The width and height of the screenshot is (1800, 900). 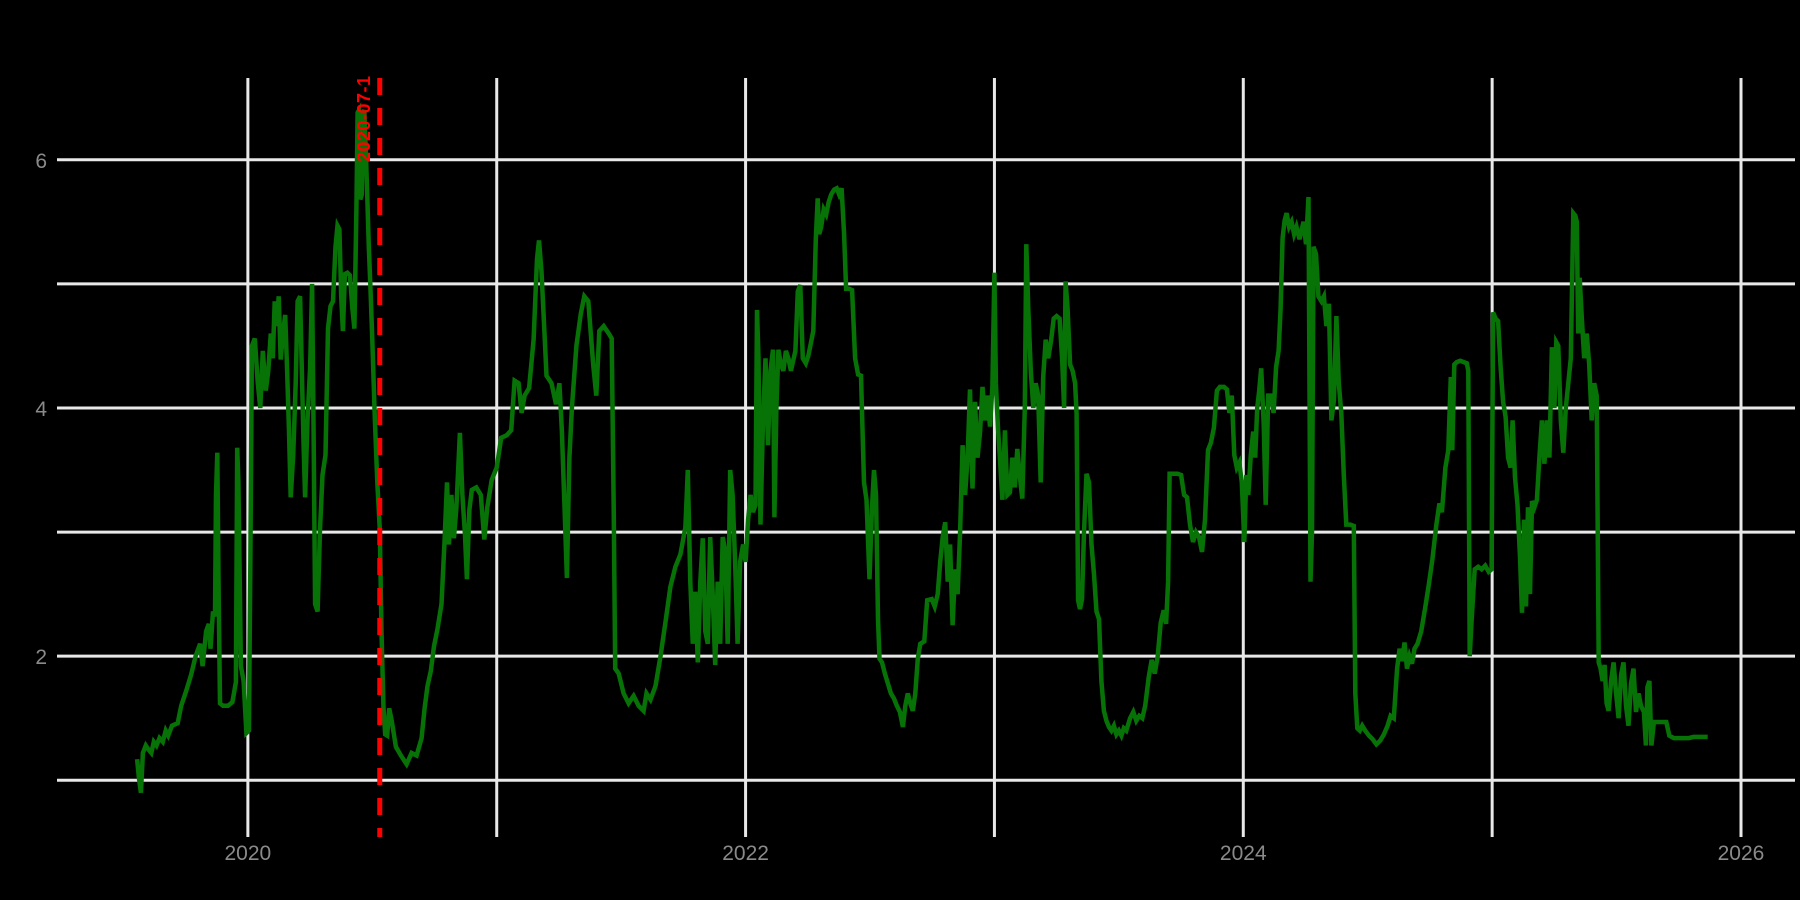 I want to click on x-tick-label: 2020, so click(x=248, y=853).